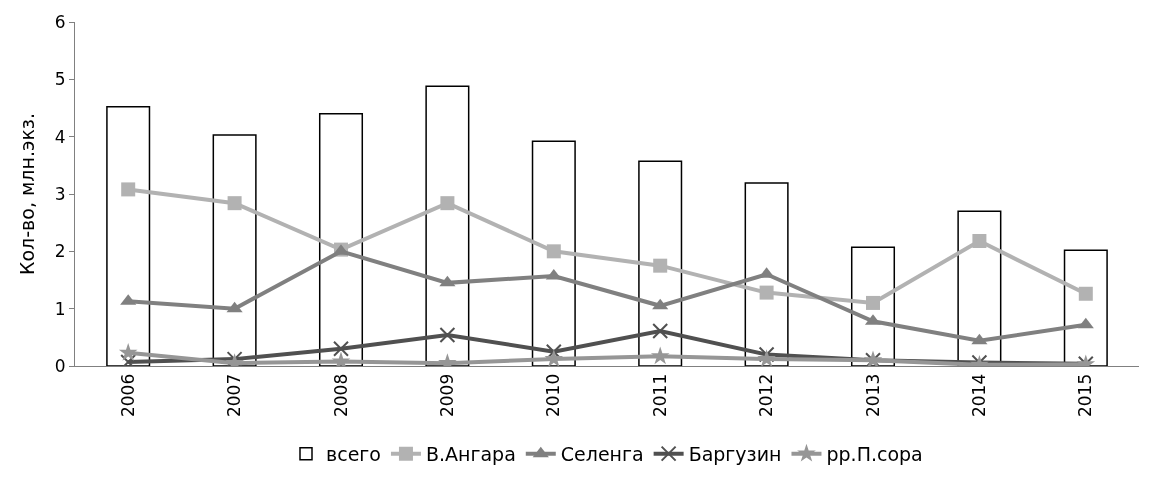  I want to click on x-tick-label: 2013, so click(872, 395).